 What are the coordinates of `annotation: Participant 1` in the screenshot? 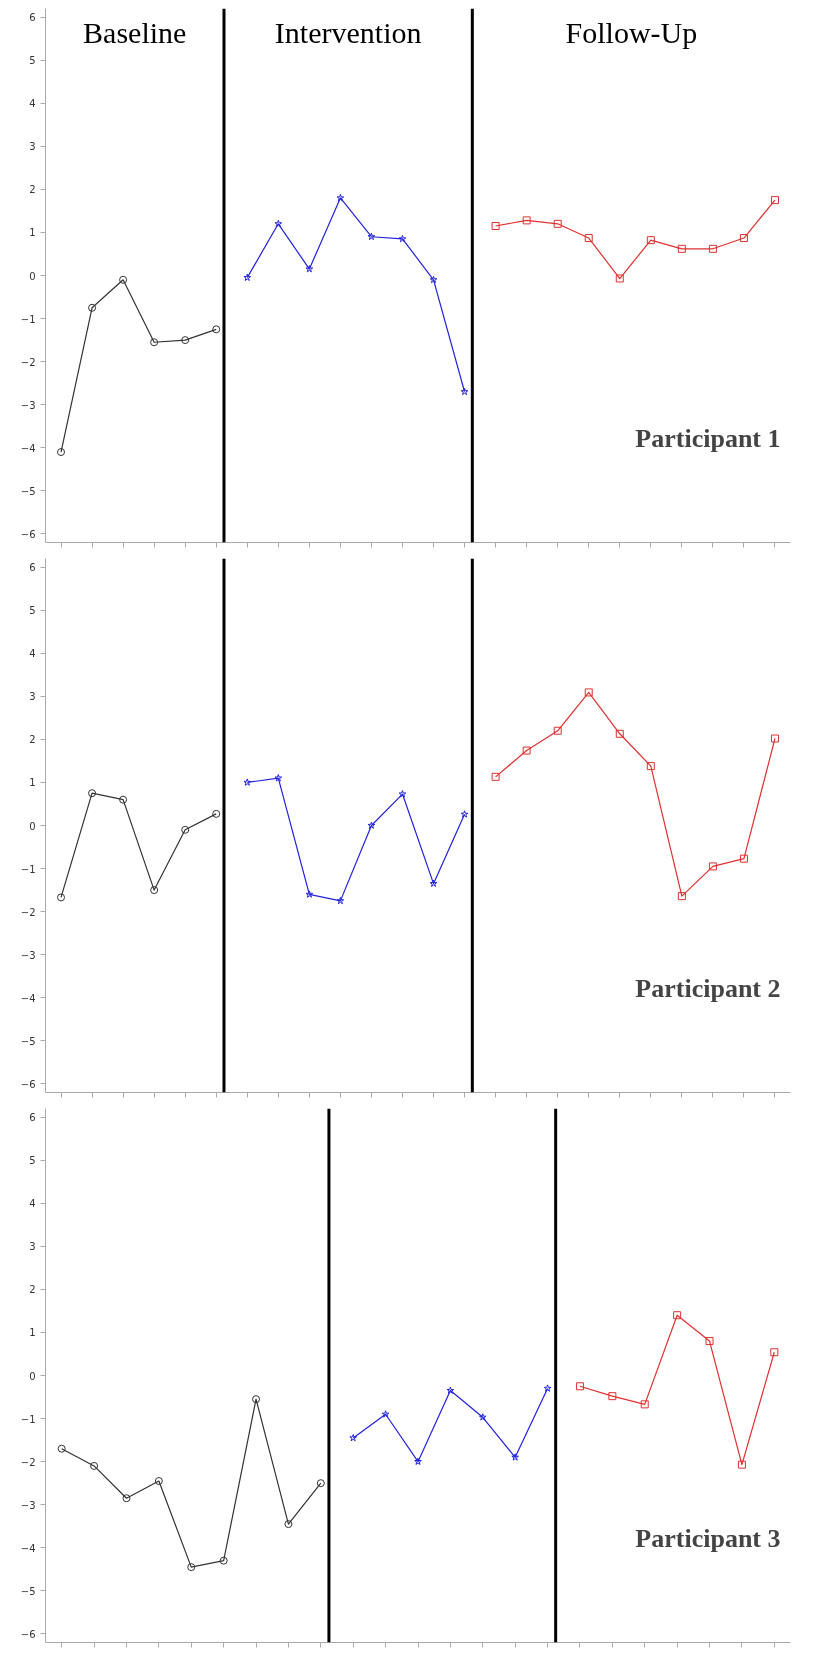 It's located at (708, 438).